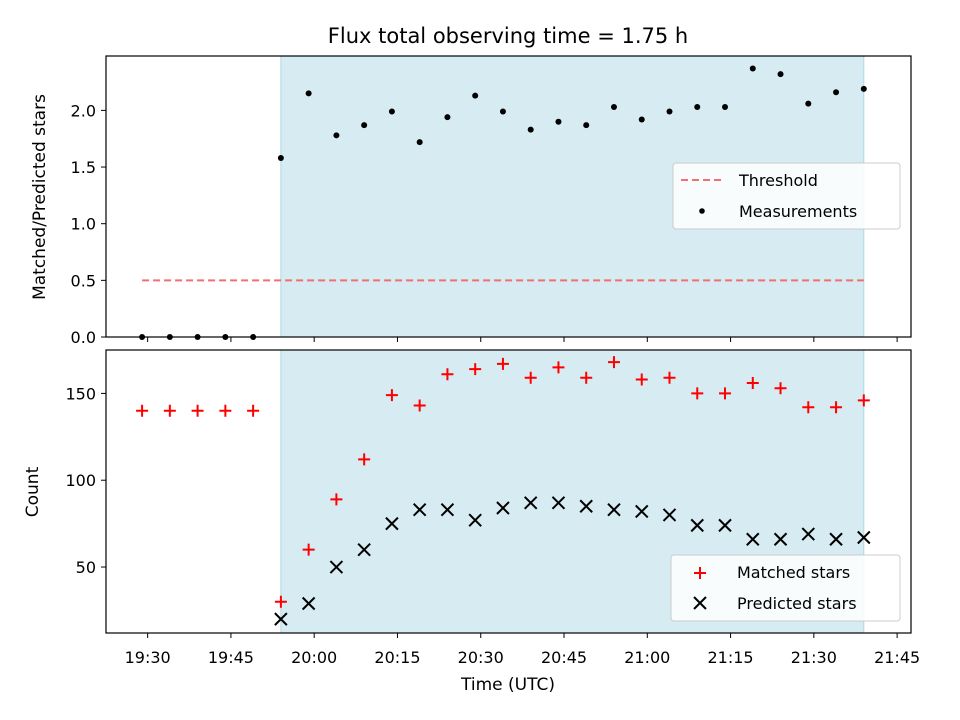 The height and width of the screenshot is (720, 960). I want to click on top-x-ticks, so click(522, 339).